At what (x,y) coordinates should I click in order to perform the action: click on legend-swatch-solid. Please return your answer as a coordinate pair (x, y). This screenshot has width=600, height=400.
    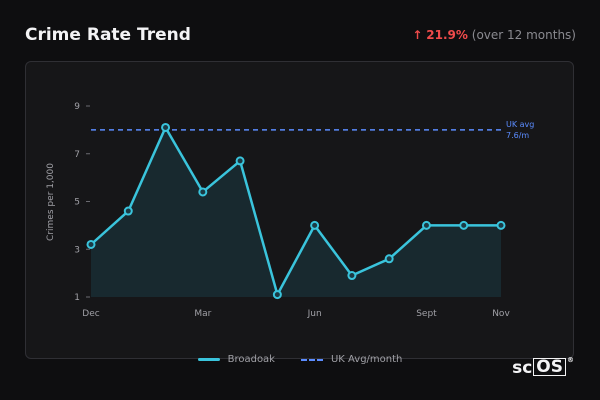
    Looking at the image, I should click on (208, 359).